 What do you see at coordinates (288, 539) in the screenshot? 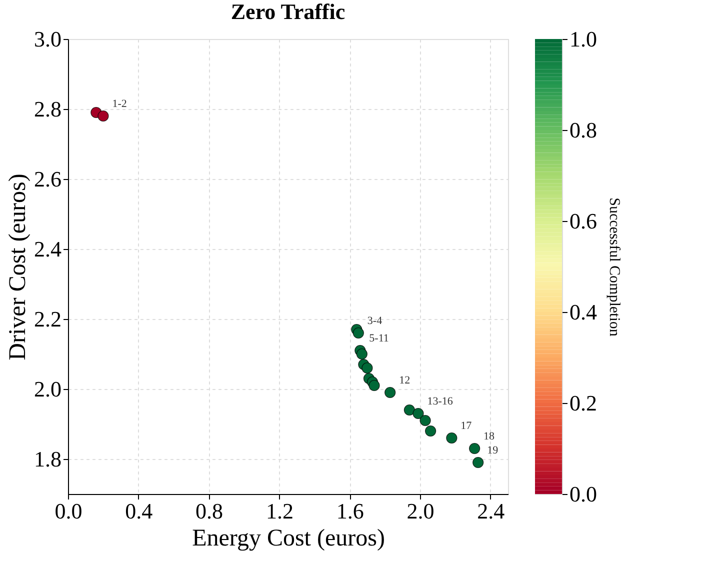
I see `x-axis-title: Energy Cost (euros)` at bounding box center [288, 539].